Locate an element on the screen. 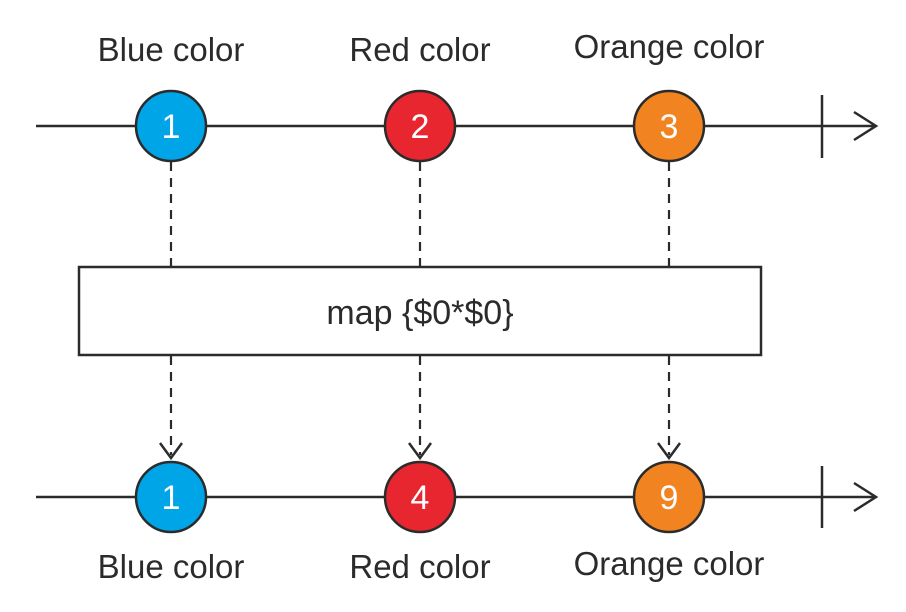 The width and height of the screenshot is (906, 612). connector-output-2-arrowhead is located at coordinates (420, 451).